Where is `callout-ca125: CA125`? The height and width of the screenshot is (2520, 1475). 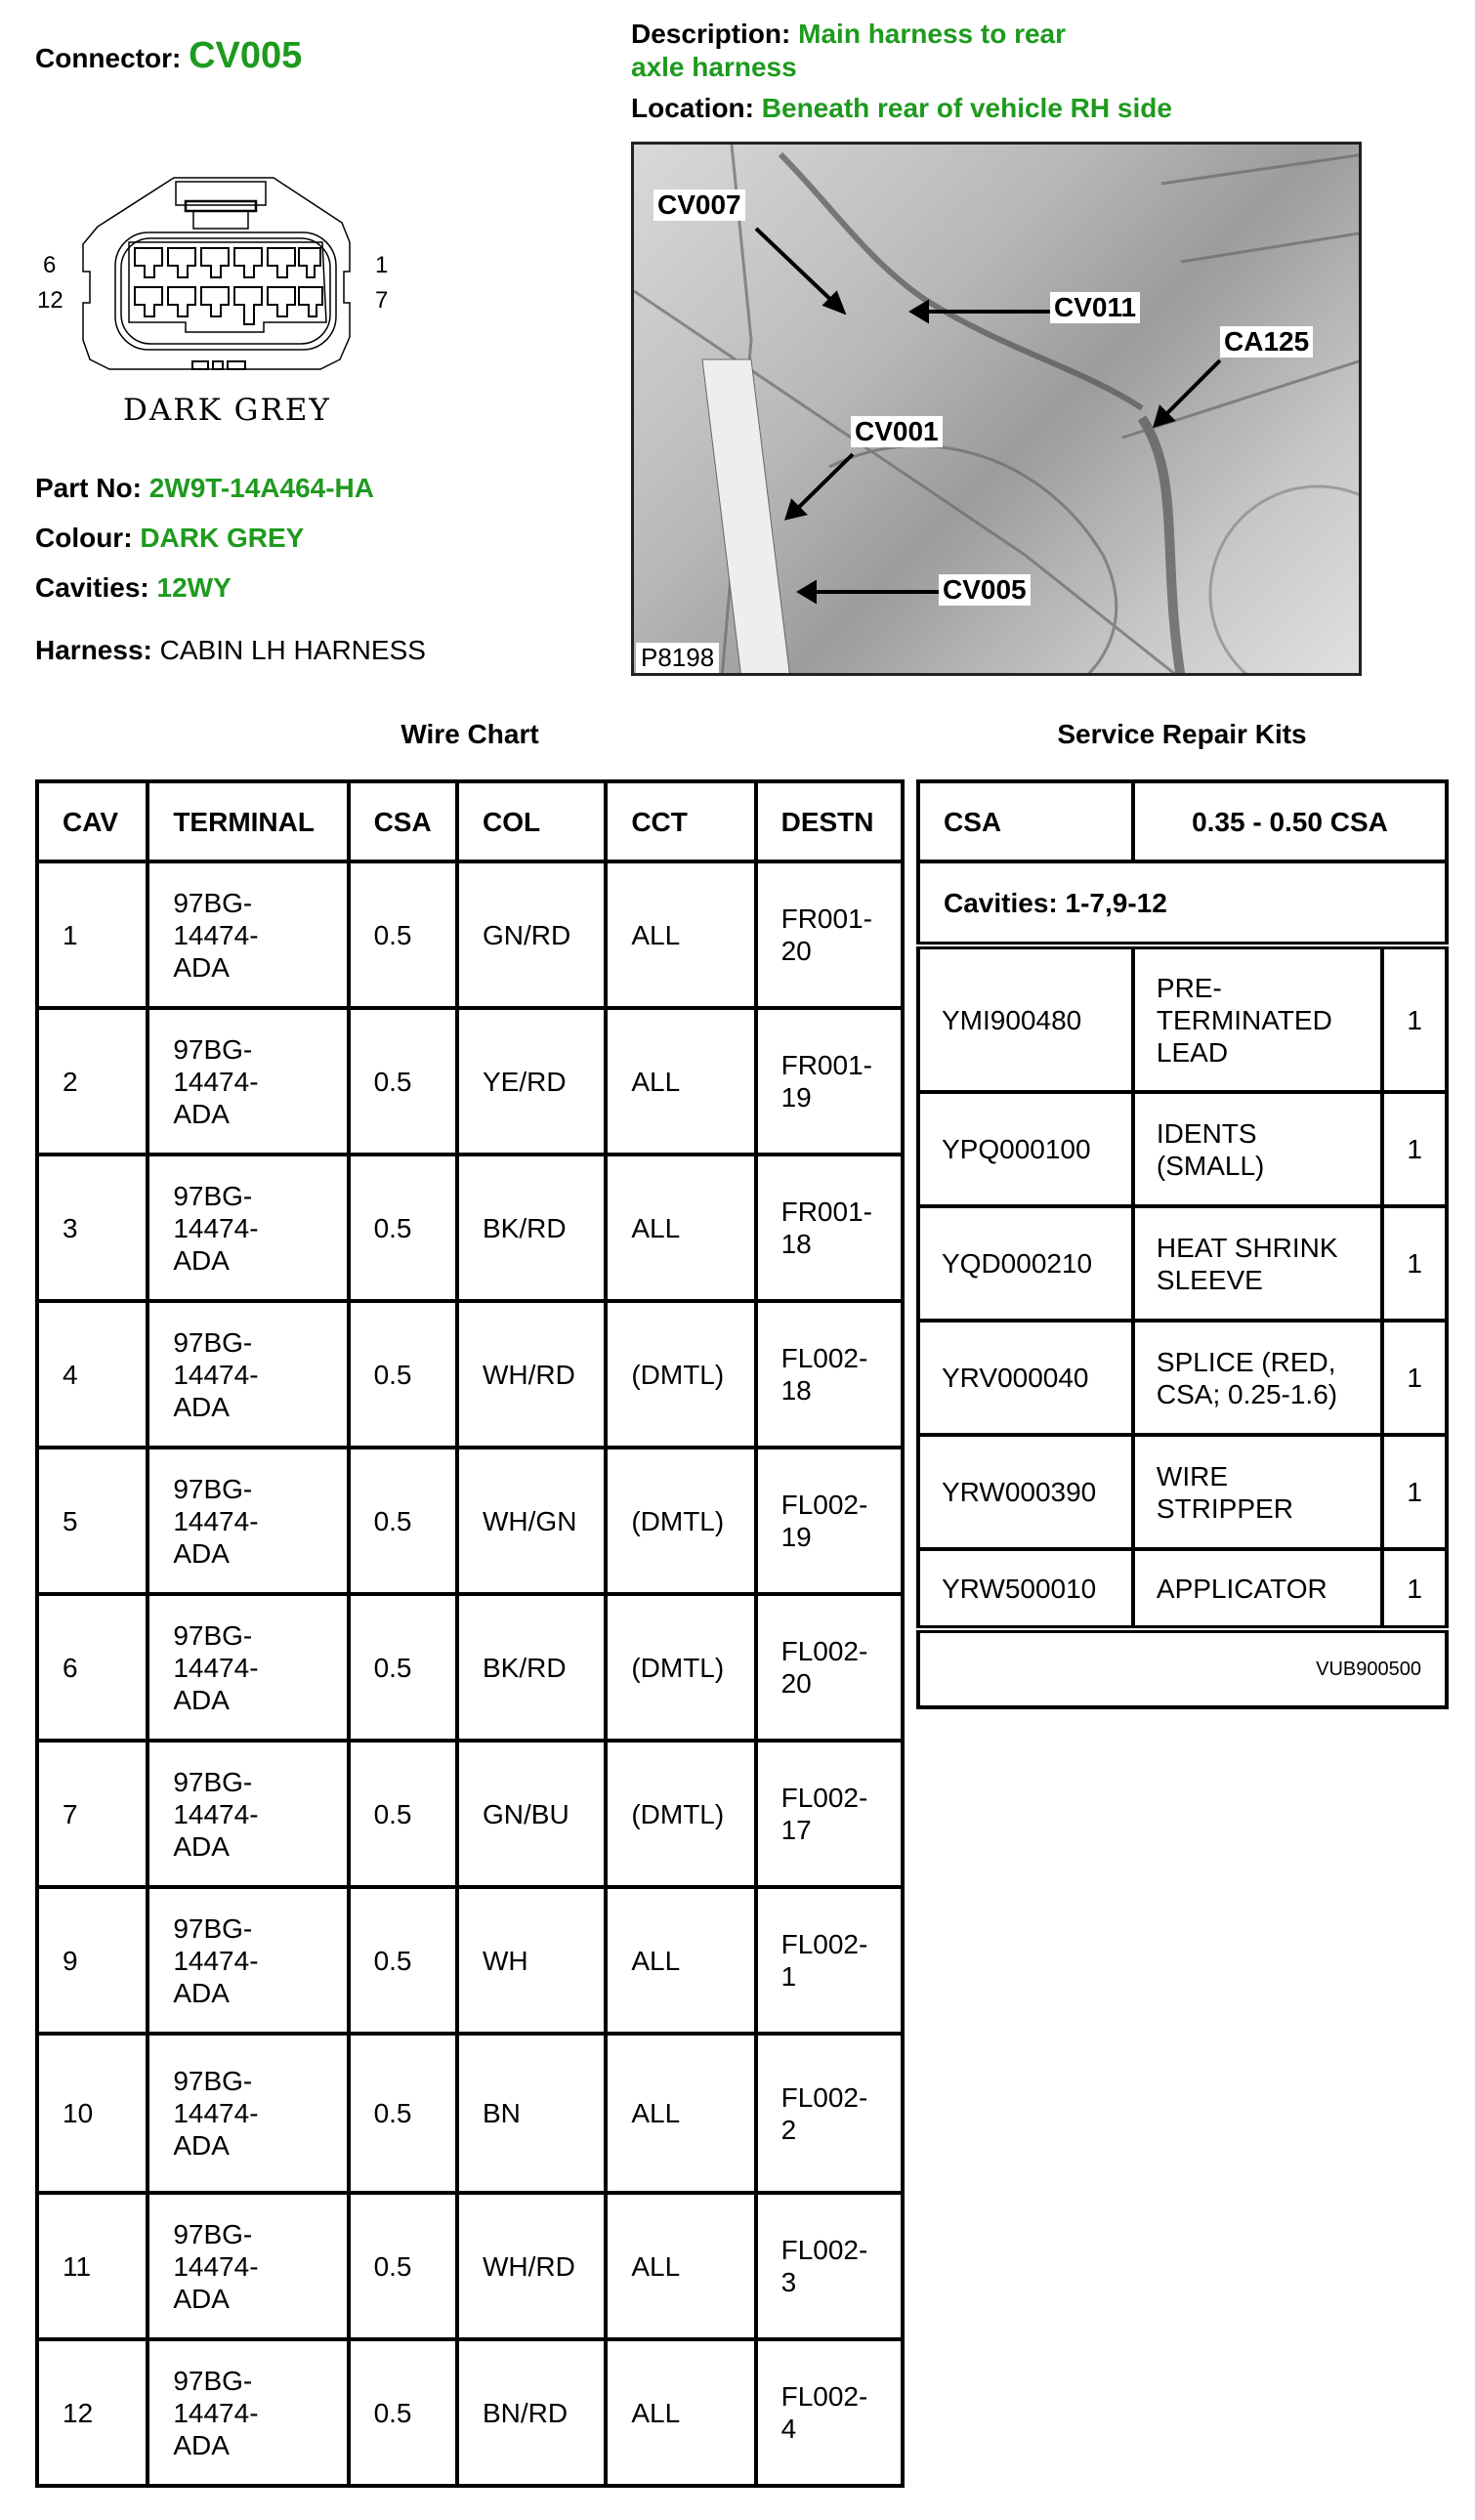
callout-ca125: CA125 is located at coordinates (1267, 341).